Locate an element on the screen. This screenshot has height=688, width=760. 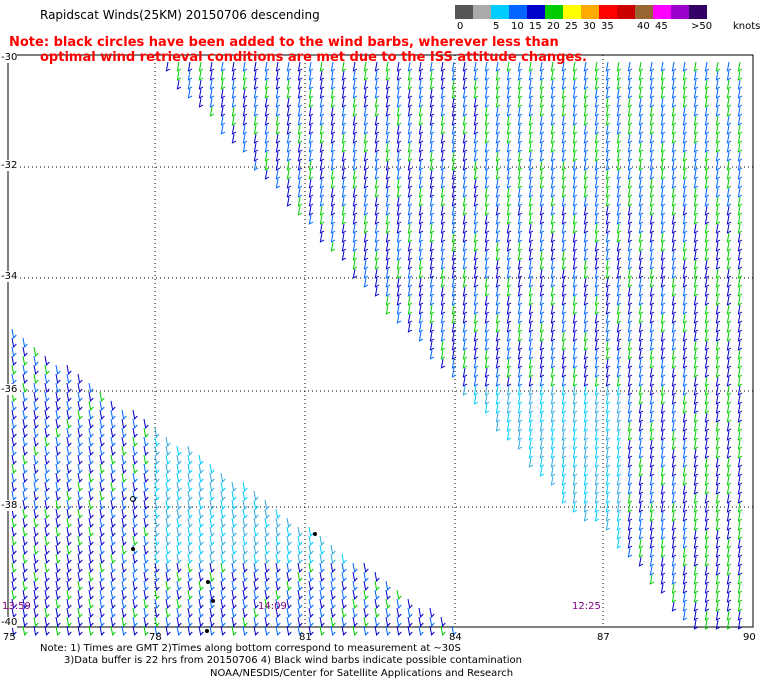
legend-label: 15 is located at coordinates (535, 26).